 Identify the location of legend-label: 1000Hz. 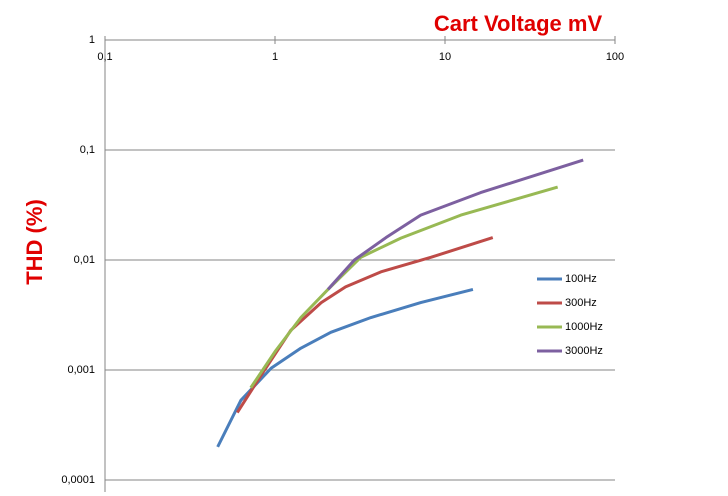
(584, 327).